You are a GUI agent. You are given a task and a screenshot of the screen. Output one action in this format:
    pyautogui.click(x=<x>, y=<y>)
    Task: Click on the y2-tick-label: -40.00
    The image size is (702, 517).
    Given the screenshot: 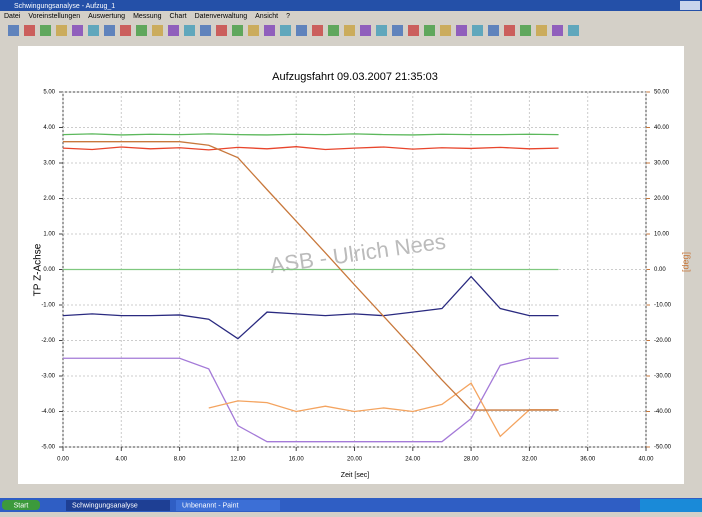 What is the action you would take?
    pyautogui.click(x=663, y=412)
    